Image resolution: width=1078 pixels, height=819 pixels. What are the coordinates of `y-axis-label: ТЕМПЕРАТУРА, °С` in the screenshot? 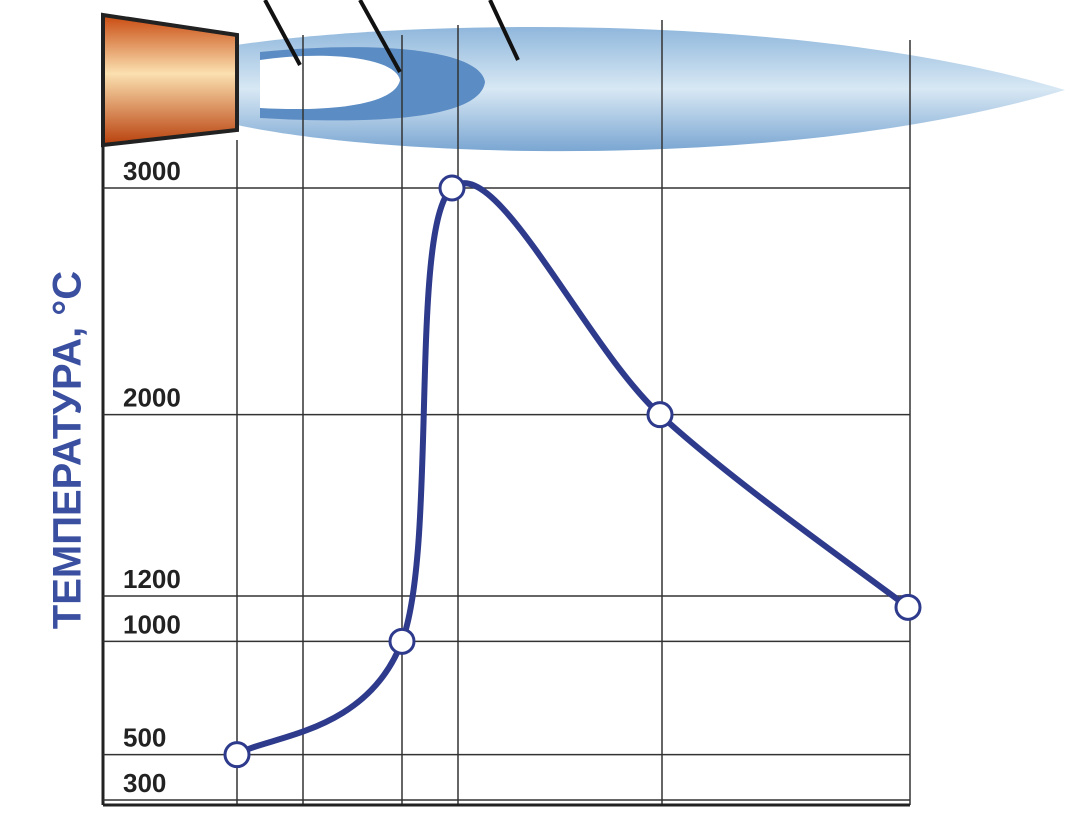 It's located at (68, 450).